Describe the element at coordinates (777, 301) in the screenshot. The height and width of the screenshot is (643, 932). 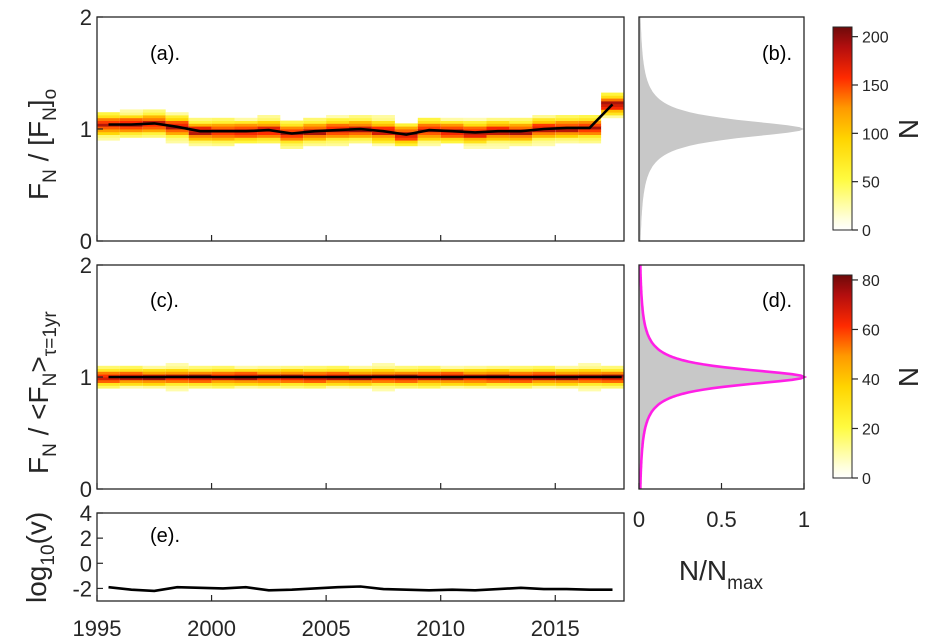
I see `panel-label-d: (d).` at that location.